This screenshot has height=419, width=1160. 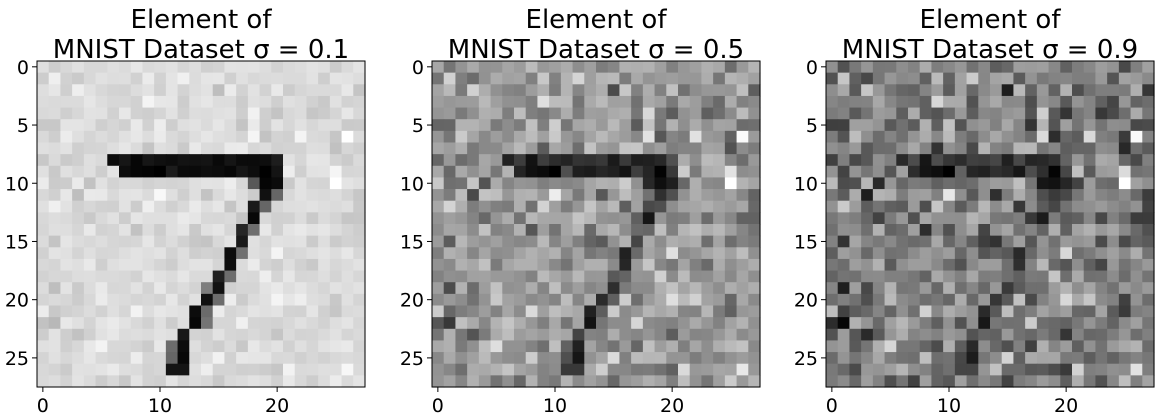 What do you see at coordinates (23, 68) in the screenshot?
I see `y-tick-label: 0` at bounding box center [23, 68].